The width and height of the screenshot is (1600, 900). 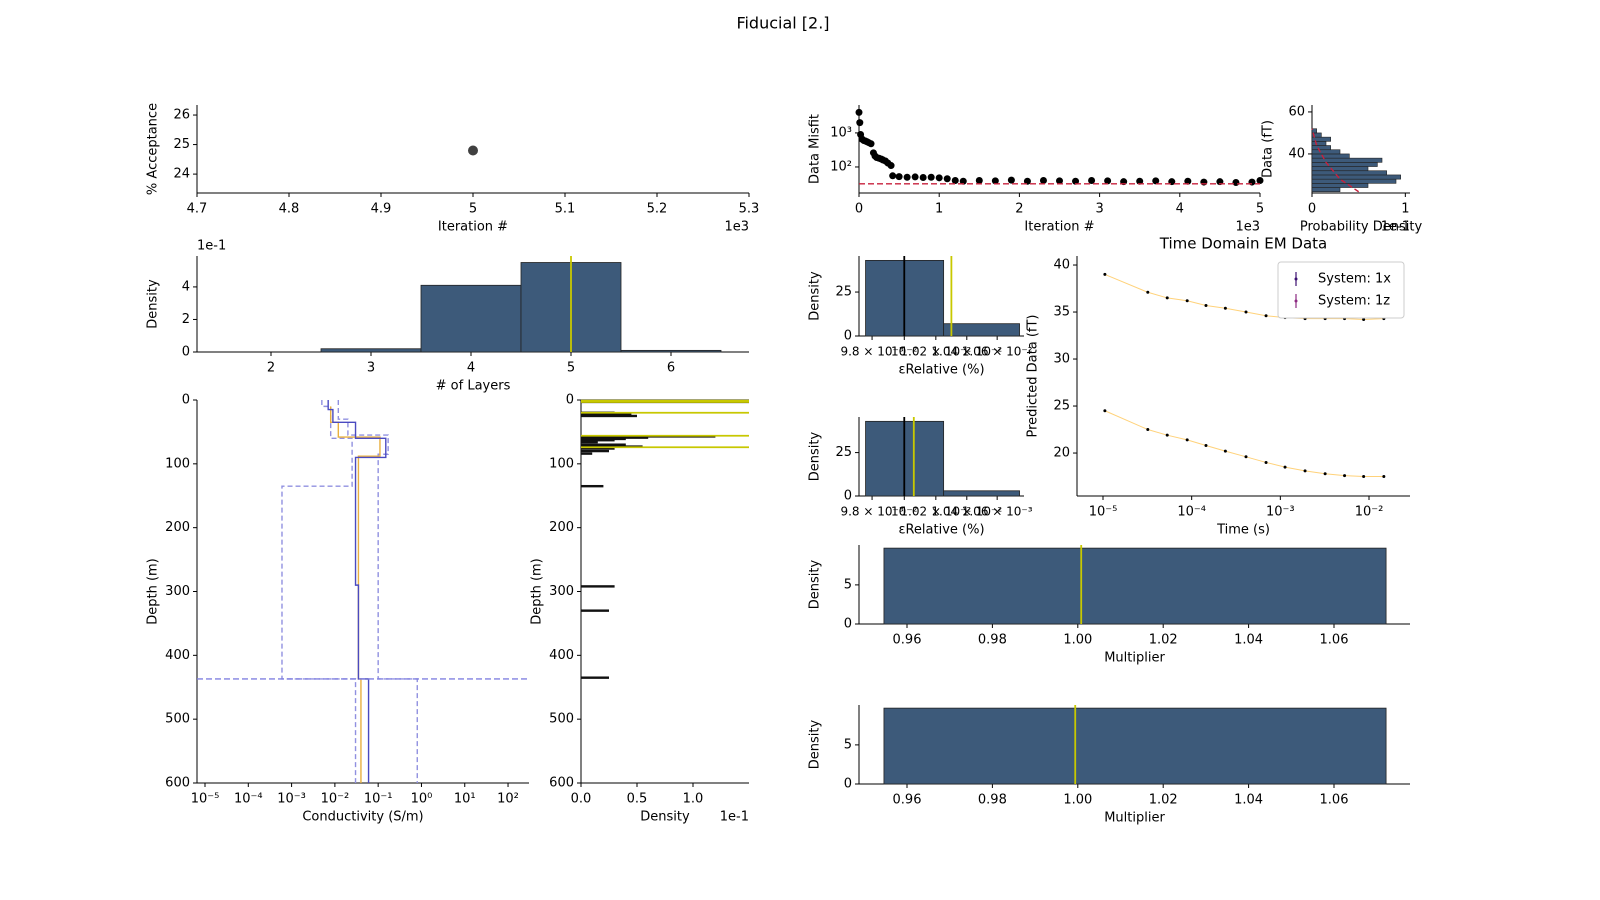 I want to click on x-tick-label: 1.06 × 10⁻², so click(x=997, y=352).